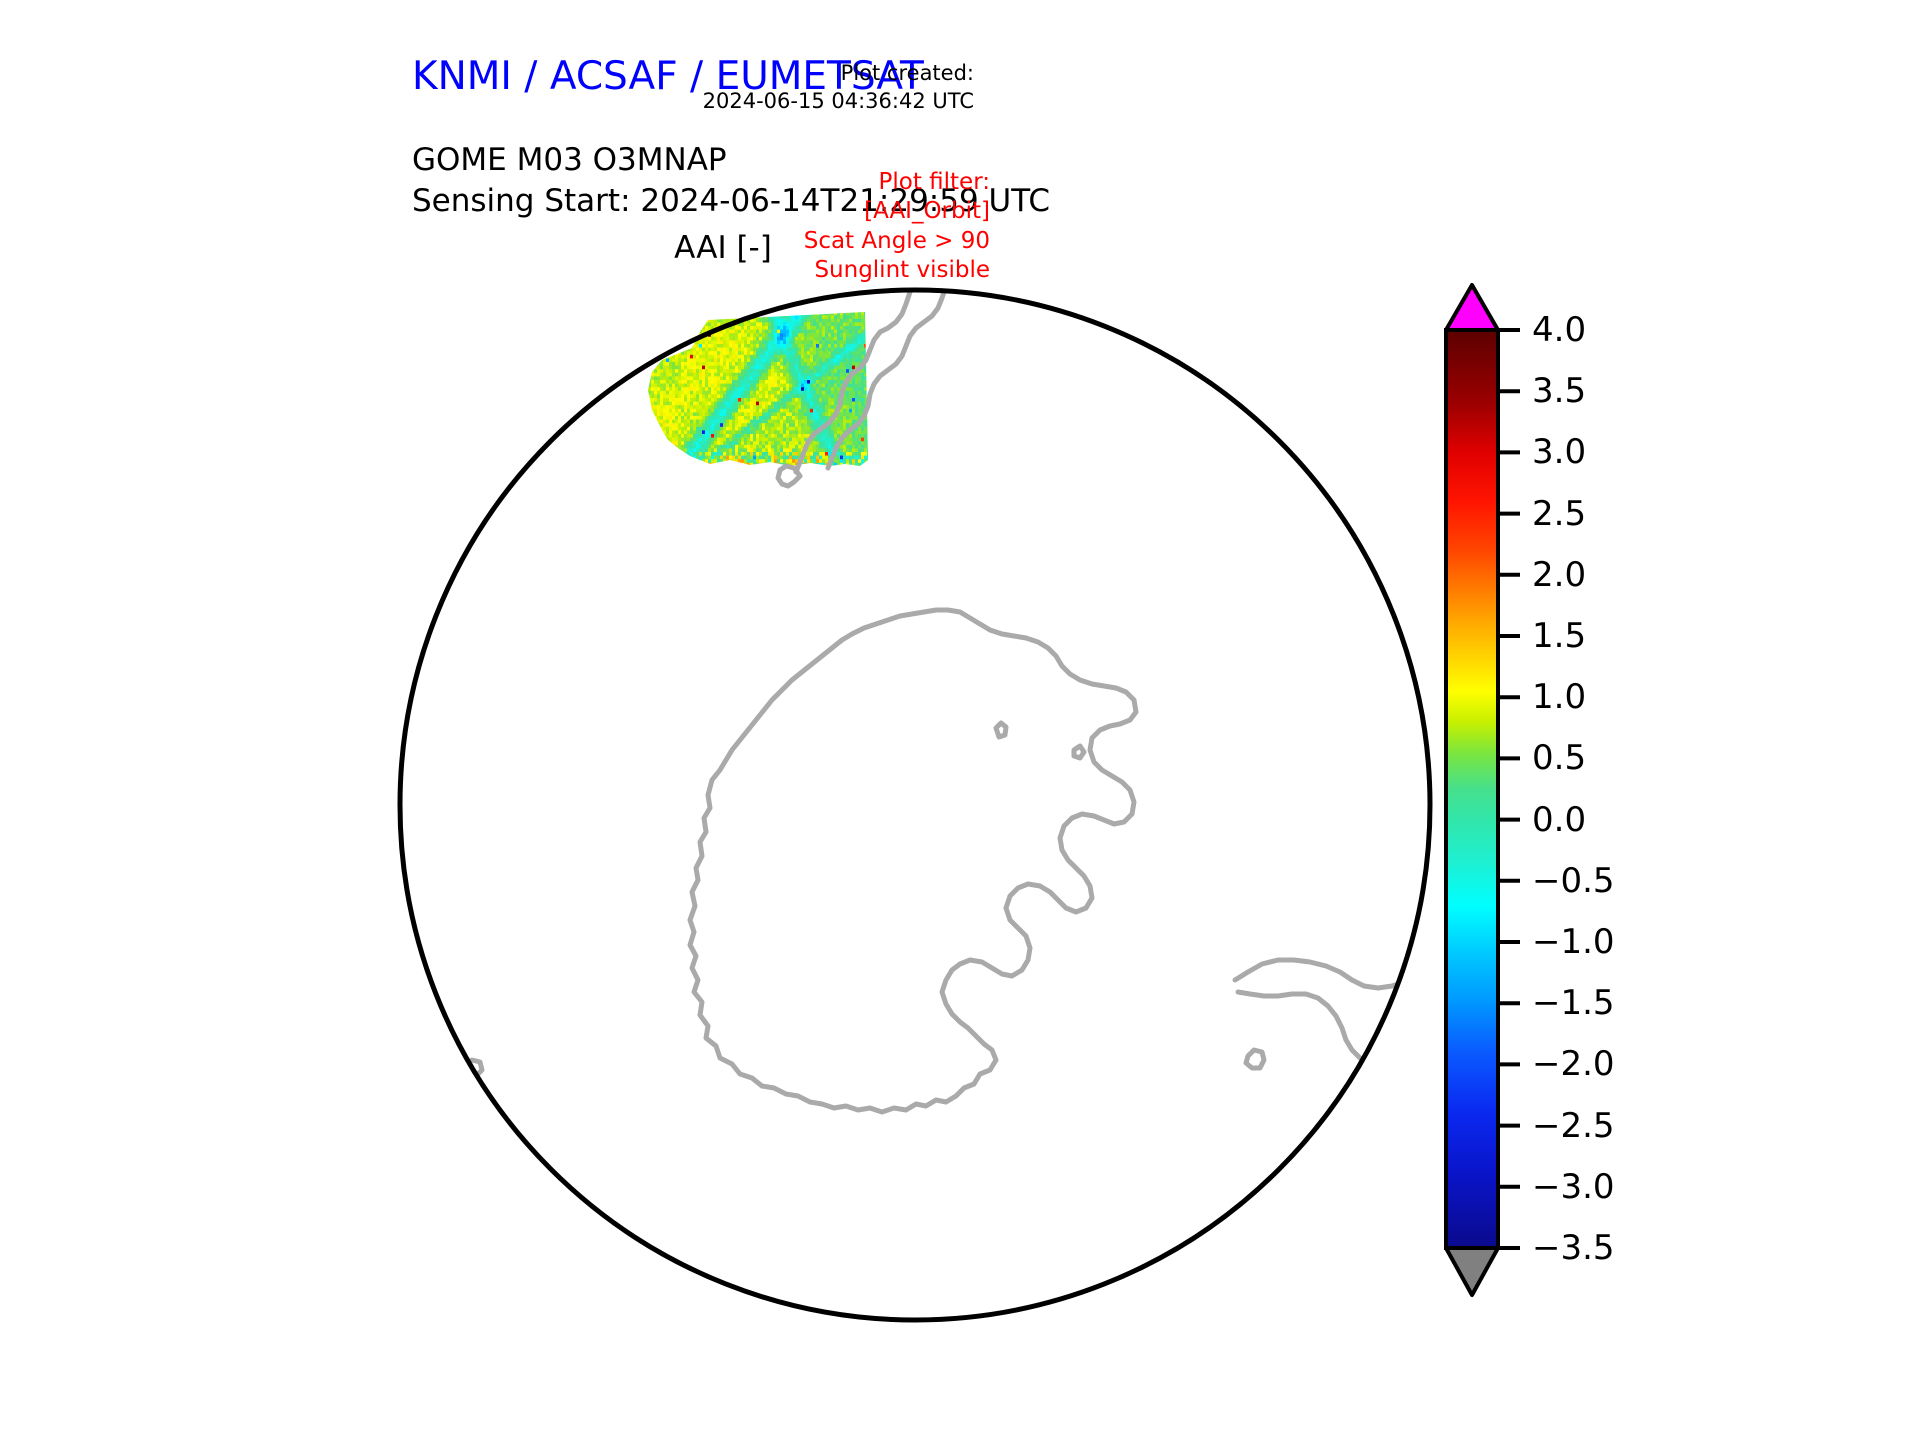 The width and height of the screenshot is (1920, 1440). Describe the element at coordinates (1573, 942) in the screenshot. I see `colorbar-tick-label: −1.0` at that location.